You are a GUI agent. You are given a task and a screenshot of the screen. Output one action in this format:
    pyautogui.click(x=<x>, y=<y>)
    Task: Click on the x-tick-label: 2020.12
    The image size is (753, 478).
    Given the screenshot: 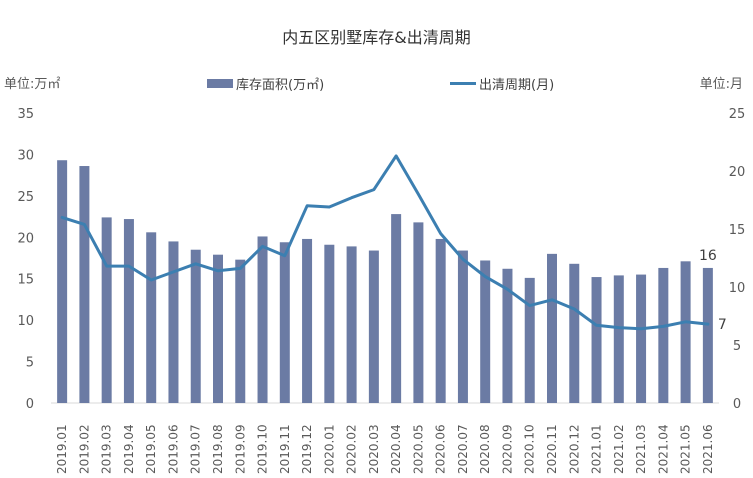 What is the action you would take?
    pyautogui.click(x=574, y=449)
    